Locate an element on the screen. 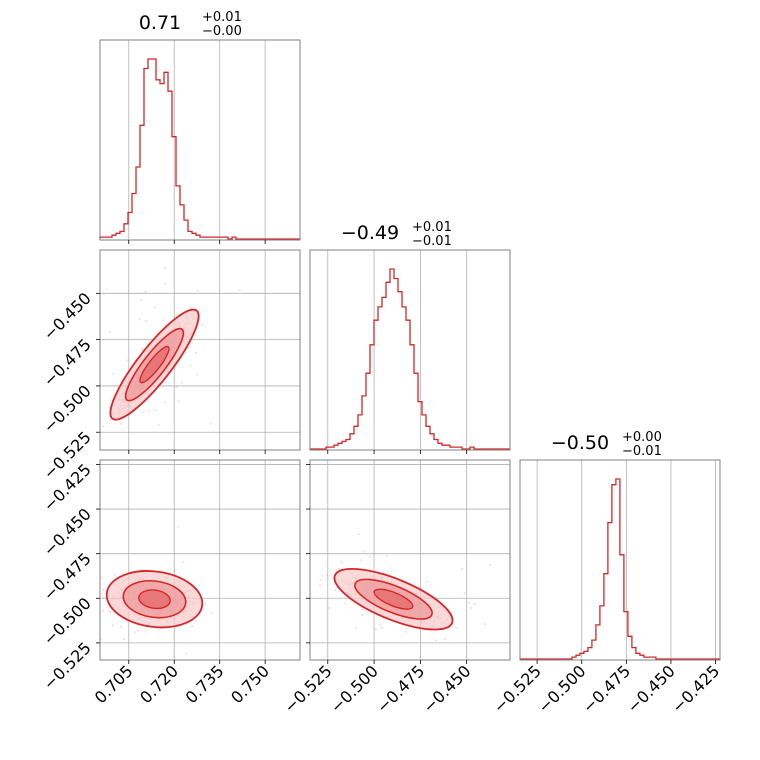 The width and height of the screenshot is (760, 760). x-tick-label-1-1: −0.500 is located at coordinates (354, 688).